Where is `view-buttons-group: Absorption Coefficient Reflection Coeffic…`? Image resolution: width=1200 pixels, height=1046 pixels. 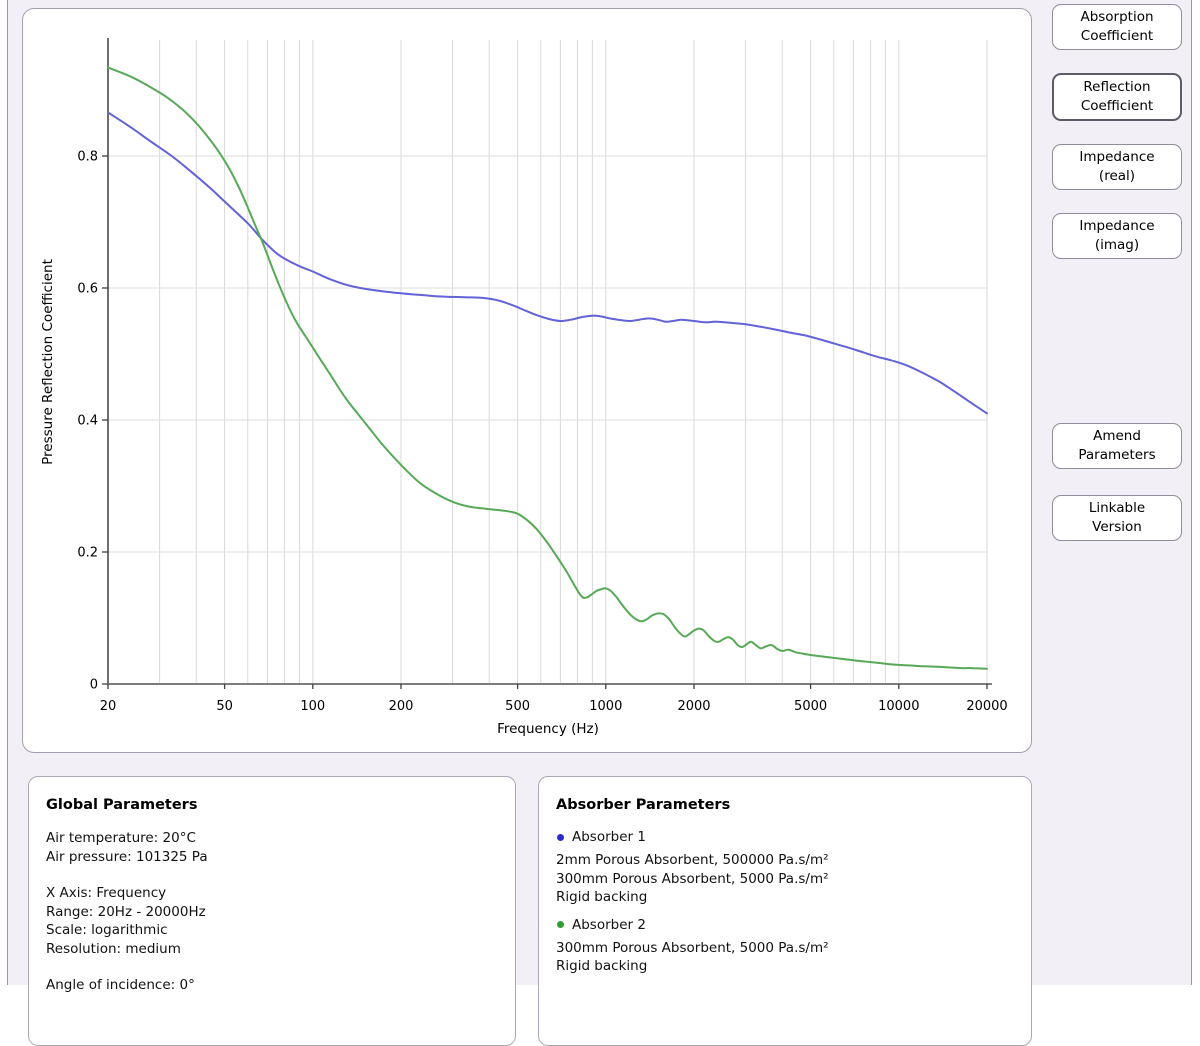
view-buttons-group: Absorption Coefficient Reflection Coeffic… is located at coordinates (1117, 131).